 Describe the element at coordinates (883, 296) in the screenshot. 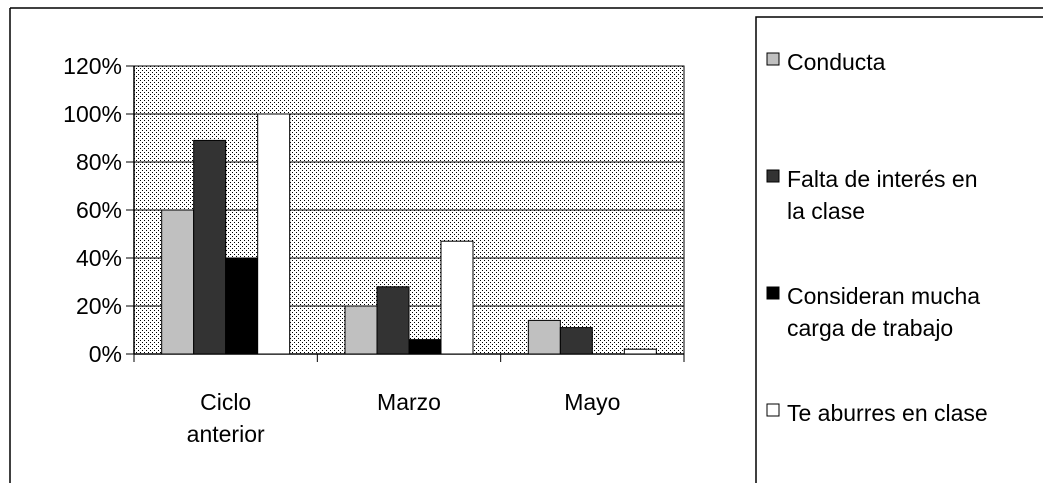

I see `legend-label: Consideran mucha` at that location.